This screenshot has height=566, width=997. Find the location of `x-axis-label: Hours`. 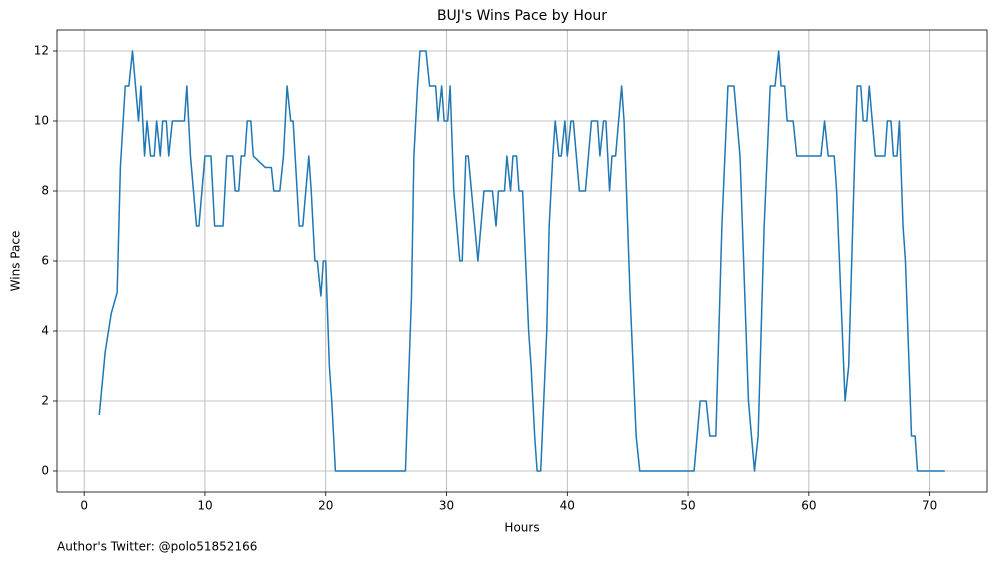

x-axis-label: Hours is located at coordinates (521, 528).